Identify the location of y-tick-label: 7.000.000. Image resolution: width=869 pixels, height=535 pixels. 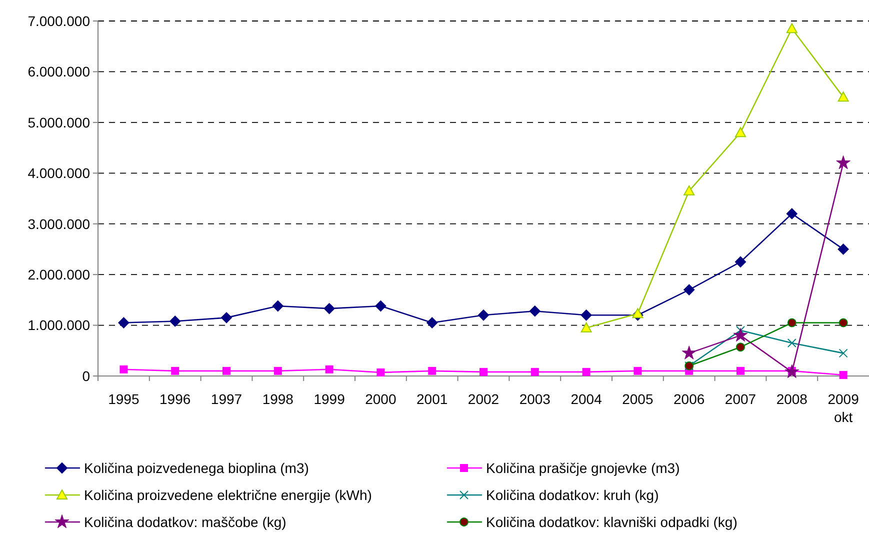
(59, 20).